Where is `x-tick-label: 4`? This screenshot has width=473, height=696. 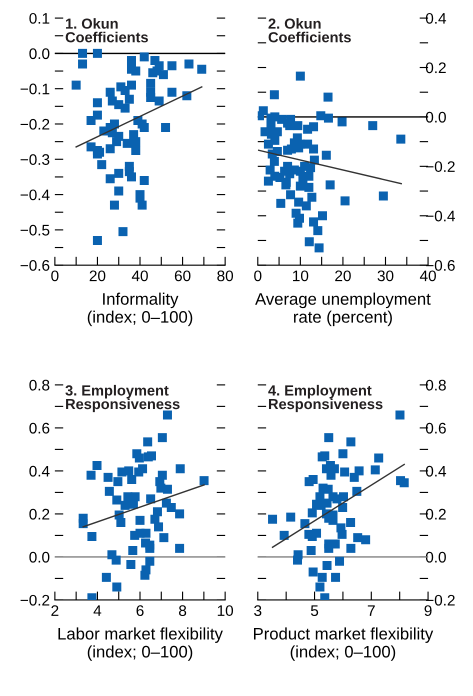
x-tick-label: 4 is located at coordinates (98, 610).